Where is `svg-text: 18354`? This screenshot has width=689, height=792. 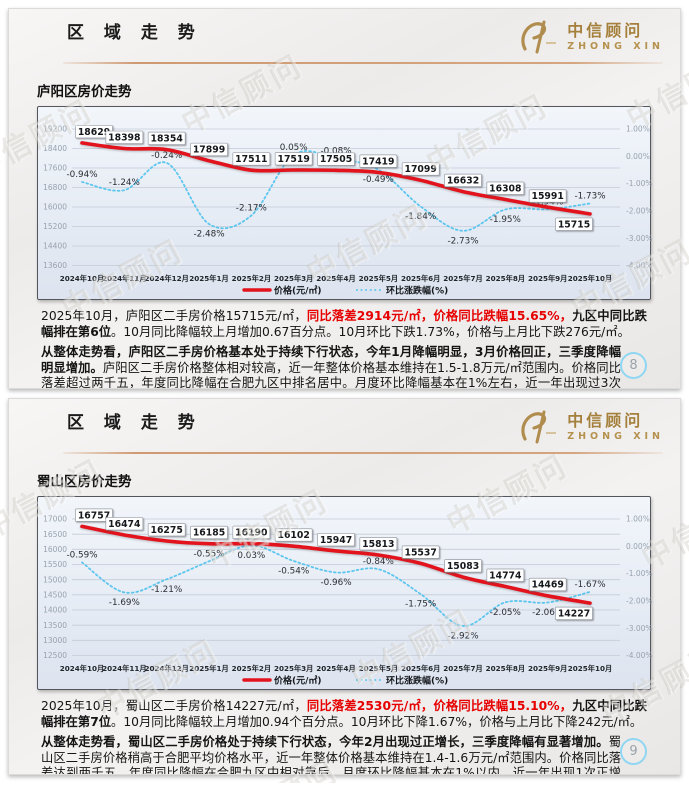 svg-text: 18354 is located at coordinates (166, 139).